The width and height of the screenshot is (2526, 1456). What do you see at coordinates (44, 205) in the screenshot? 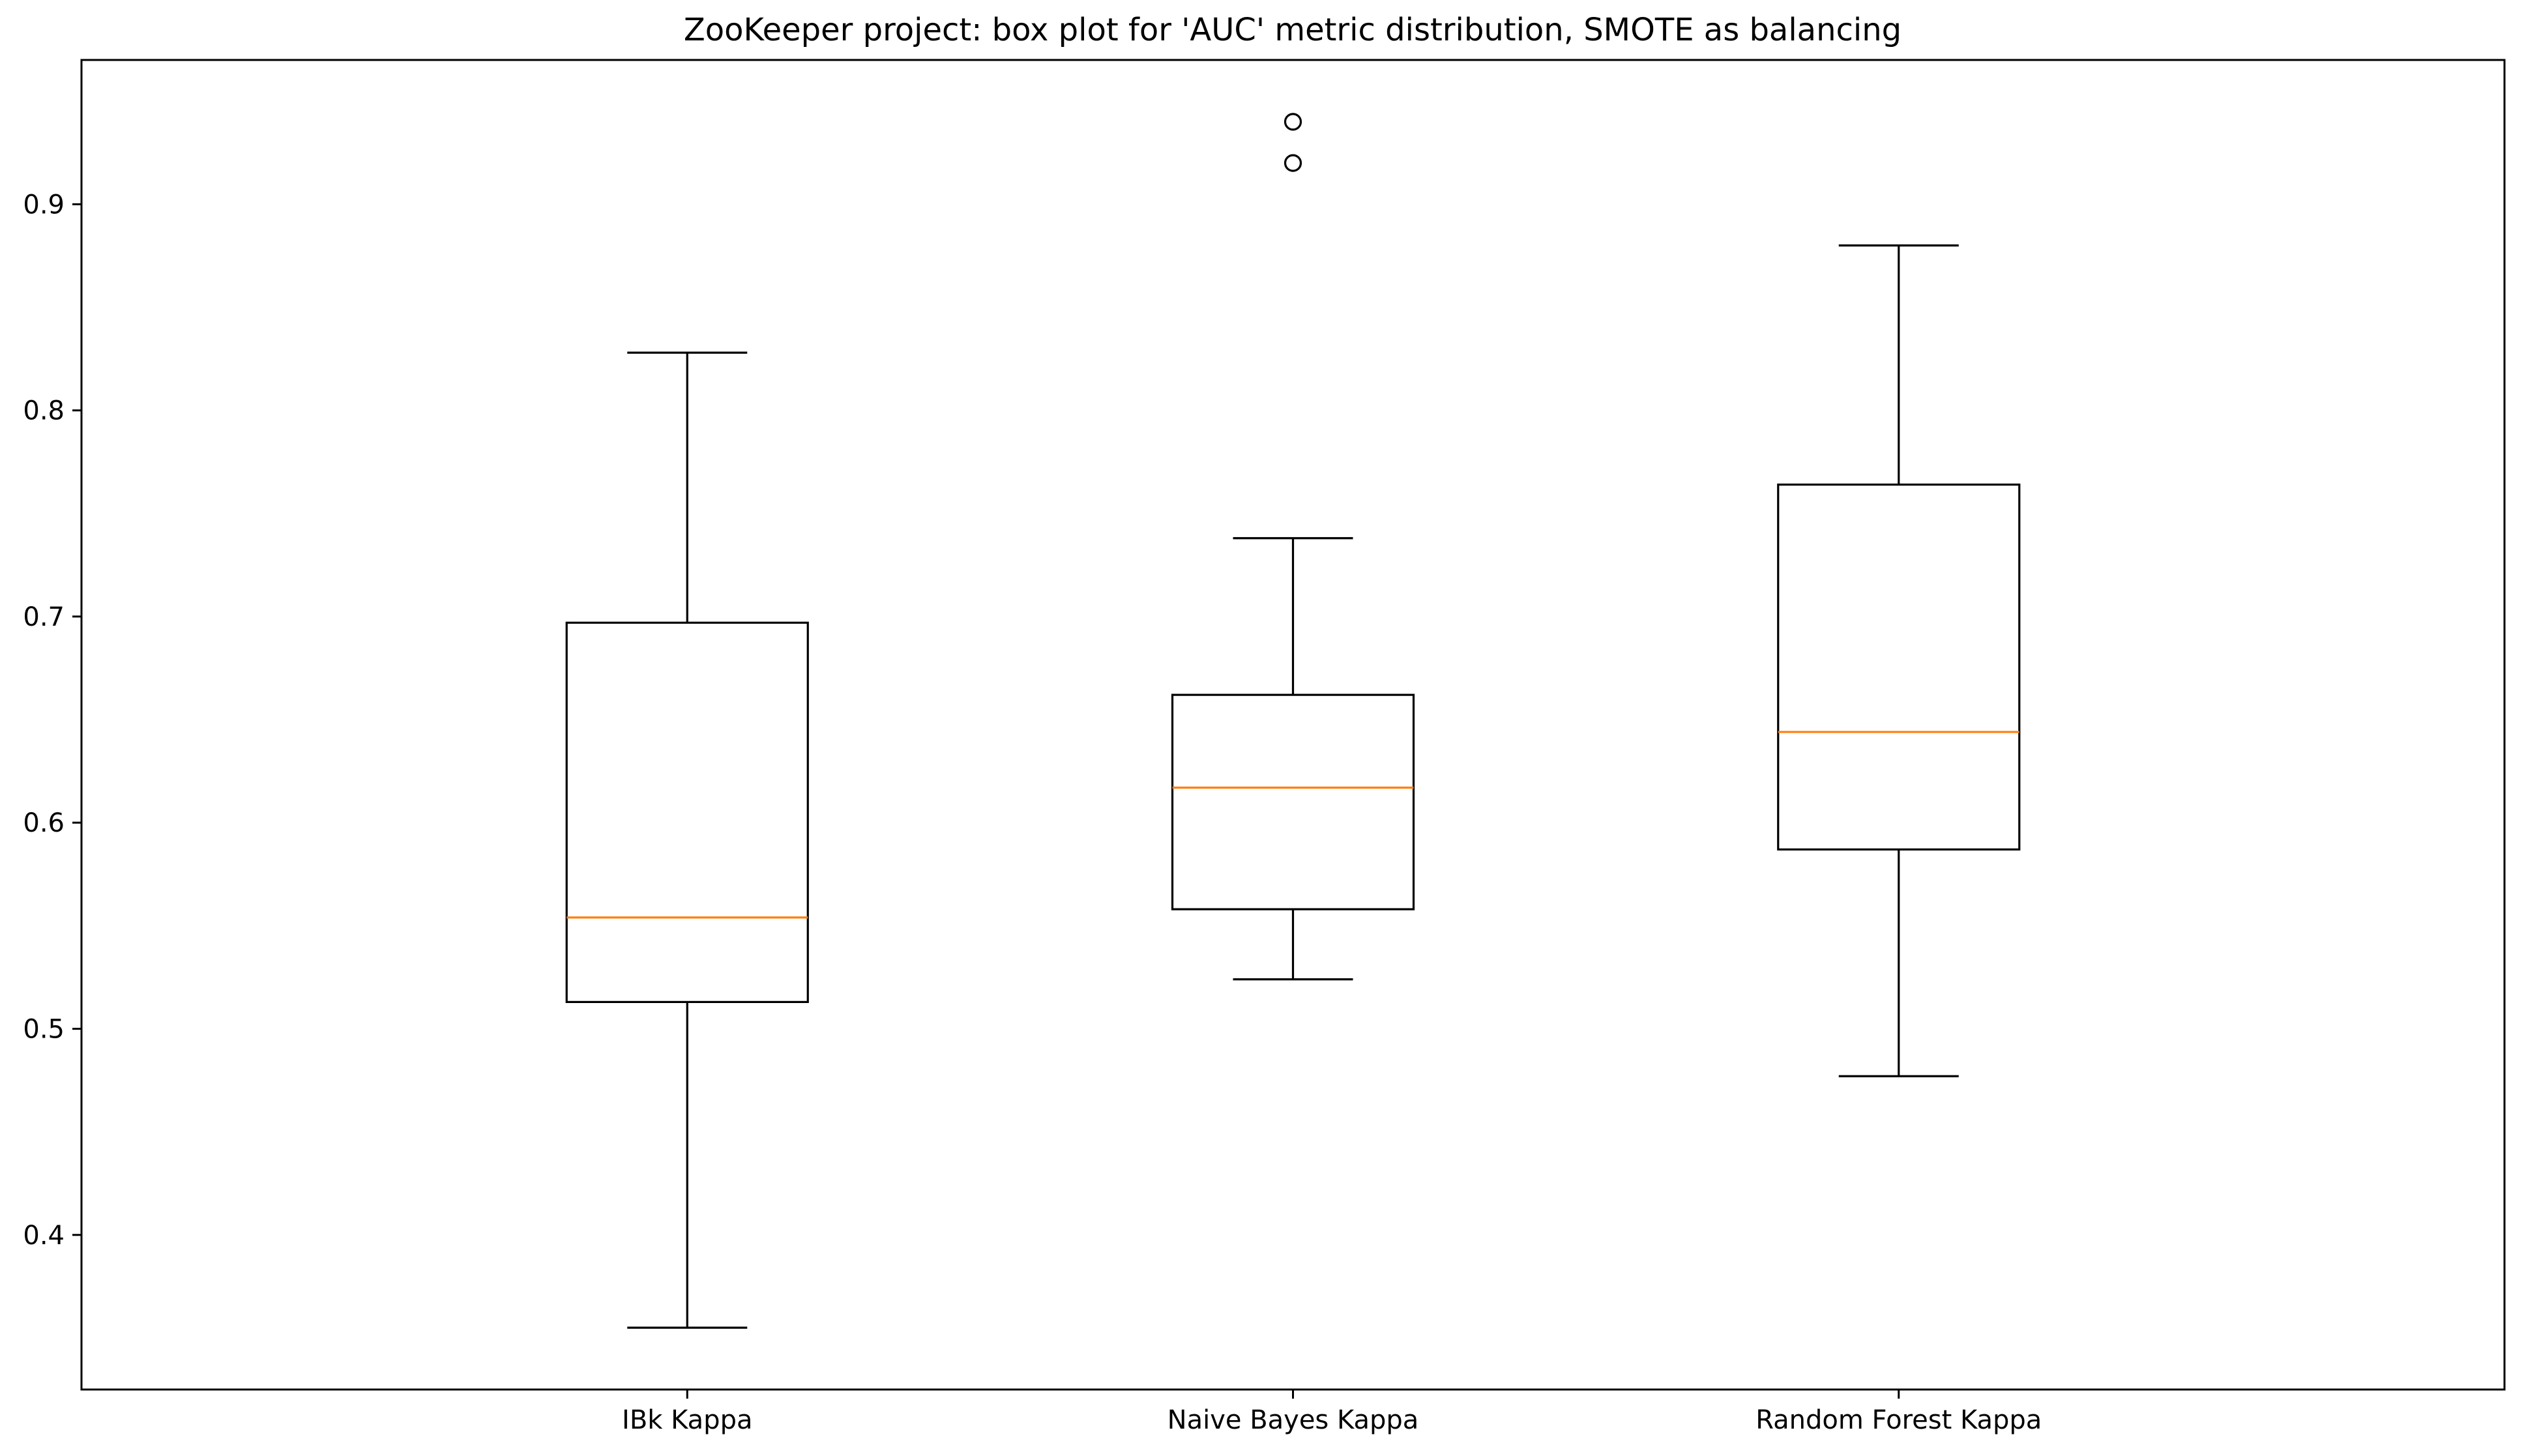
I see `y-tick-label: 0.9` at bounding box center [44, 205].